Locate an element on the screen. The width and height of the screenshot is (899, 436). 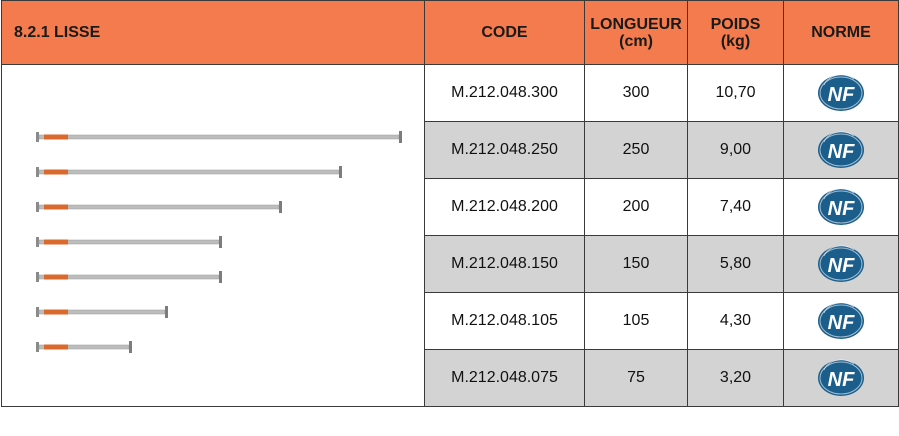
column-header-longueur: LONGUEUR (cm) is located at coordinates (636, 32).